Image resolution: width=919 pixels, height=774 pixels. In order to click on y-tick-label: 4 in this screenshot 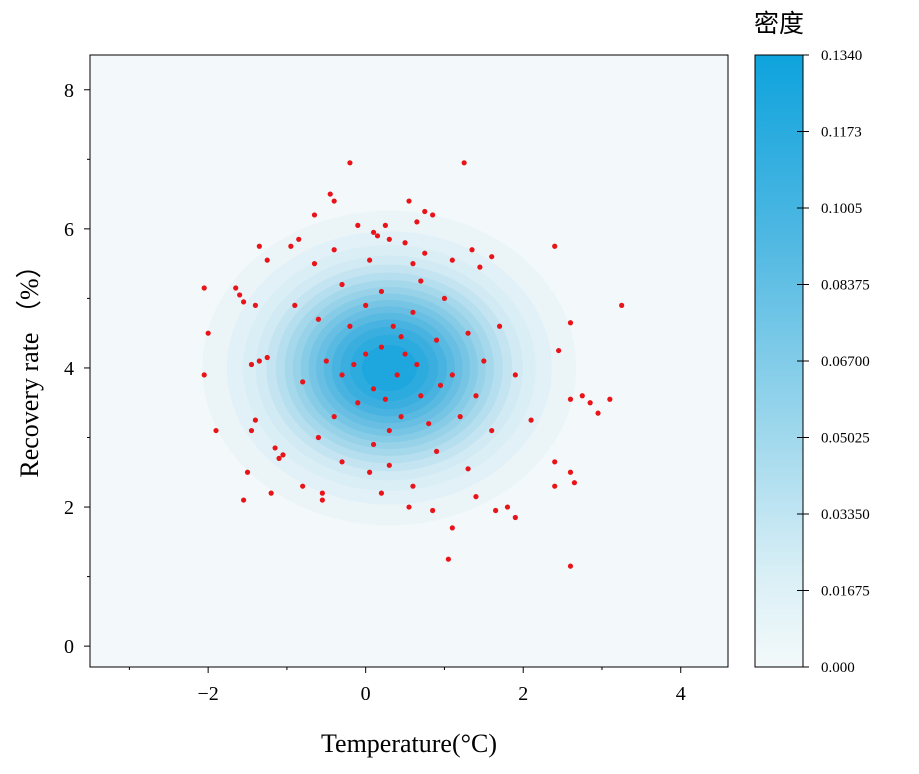, I will do `click(69, 369)`.